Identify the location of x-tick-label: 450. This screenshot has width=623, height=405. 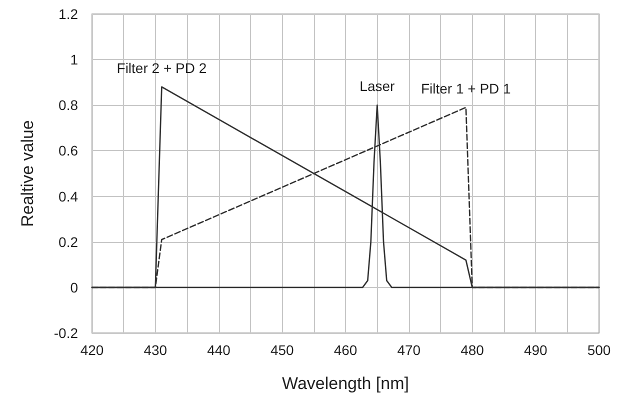
(282, 350).